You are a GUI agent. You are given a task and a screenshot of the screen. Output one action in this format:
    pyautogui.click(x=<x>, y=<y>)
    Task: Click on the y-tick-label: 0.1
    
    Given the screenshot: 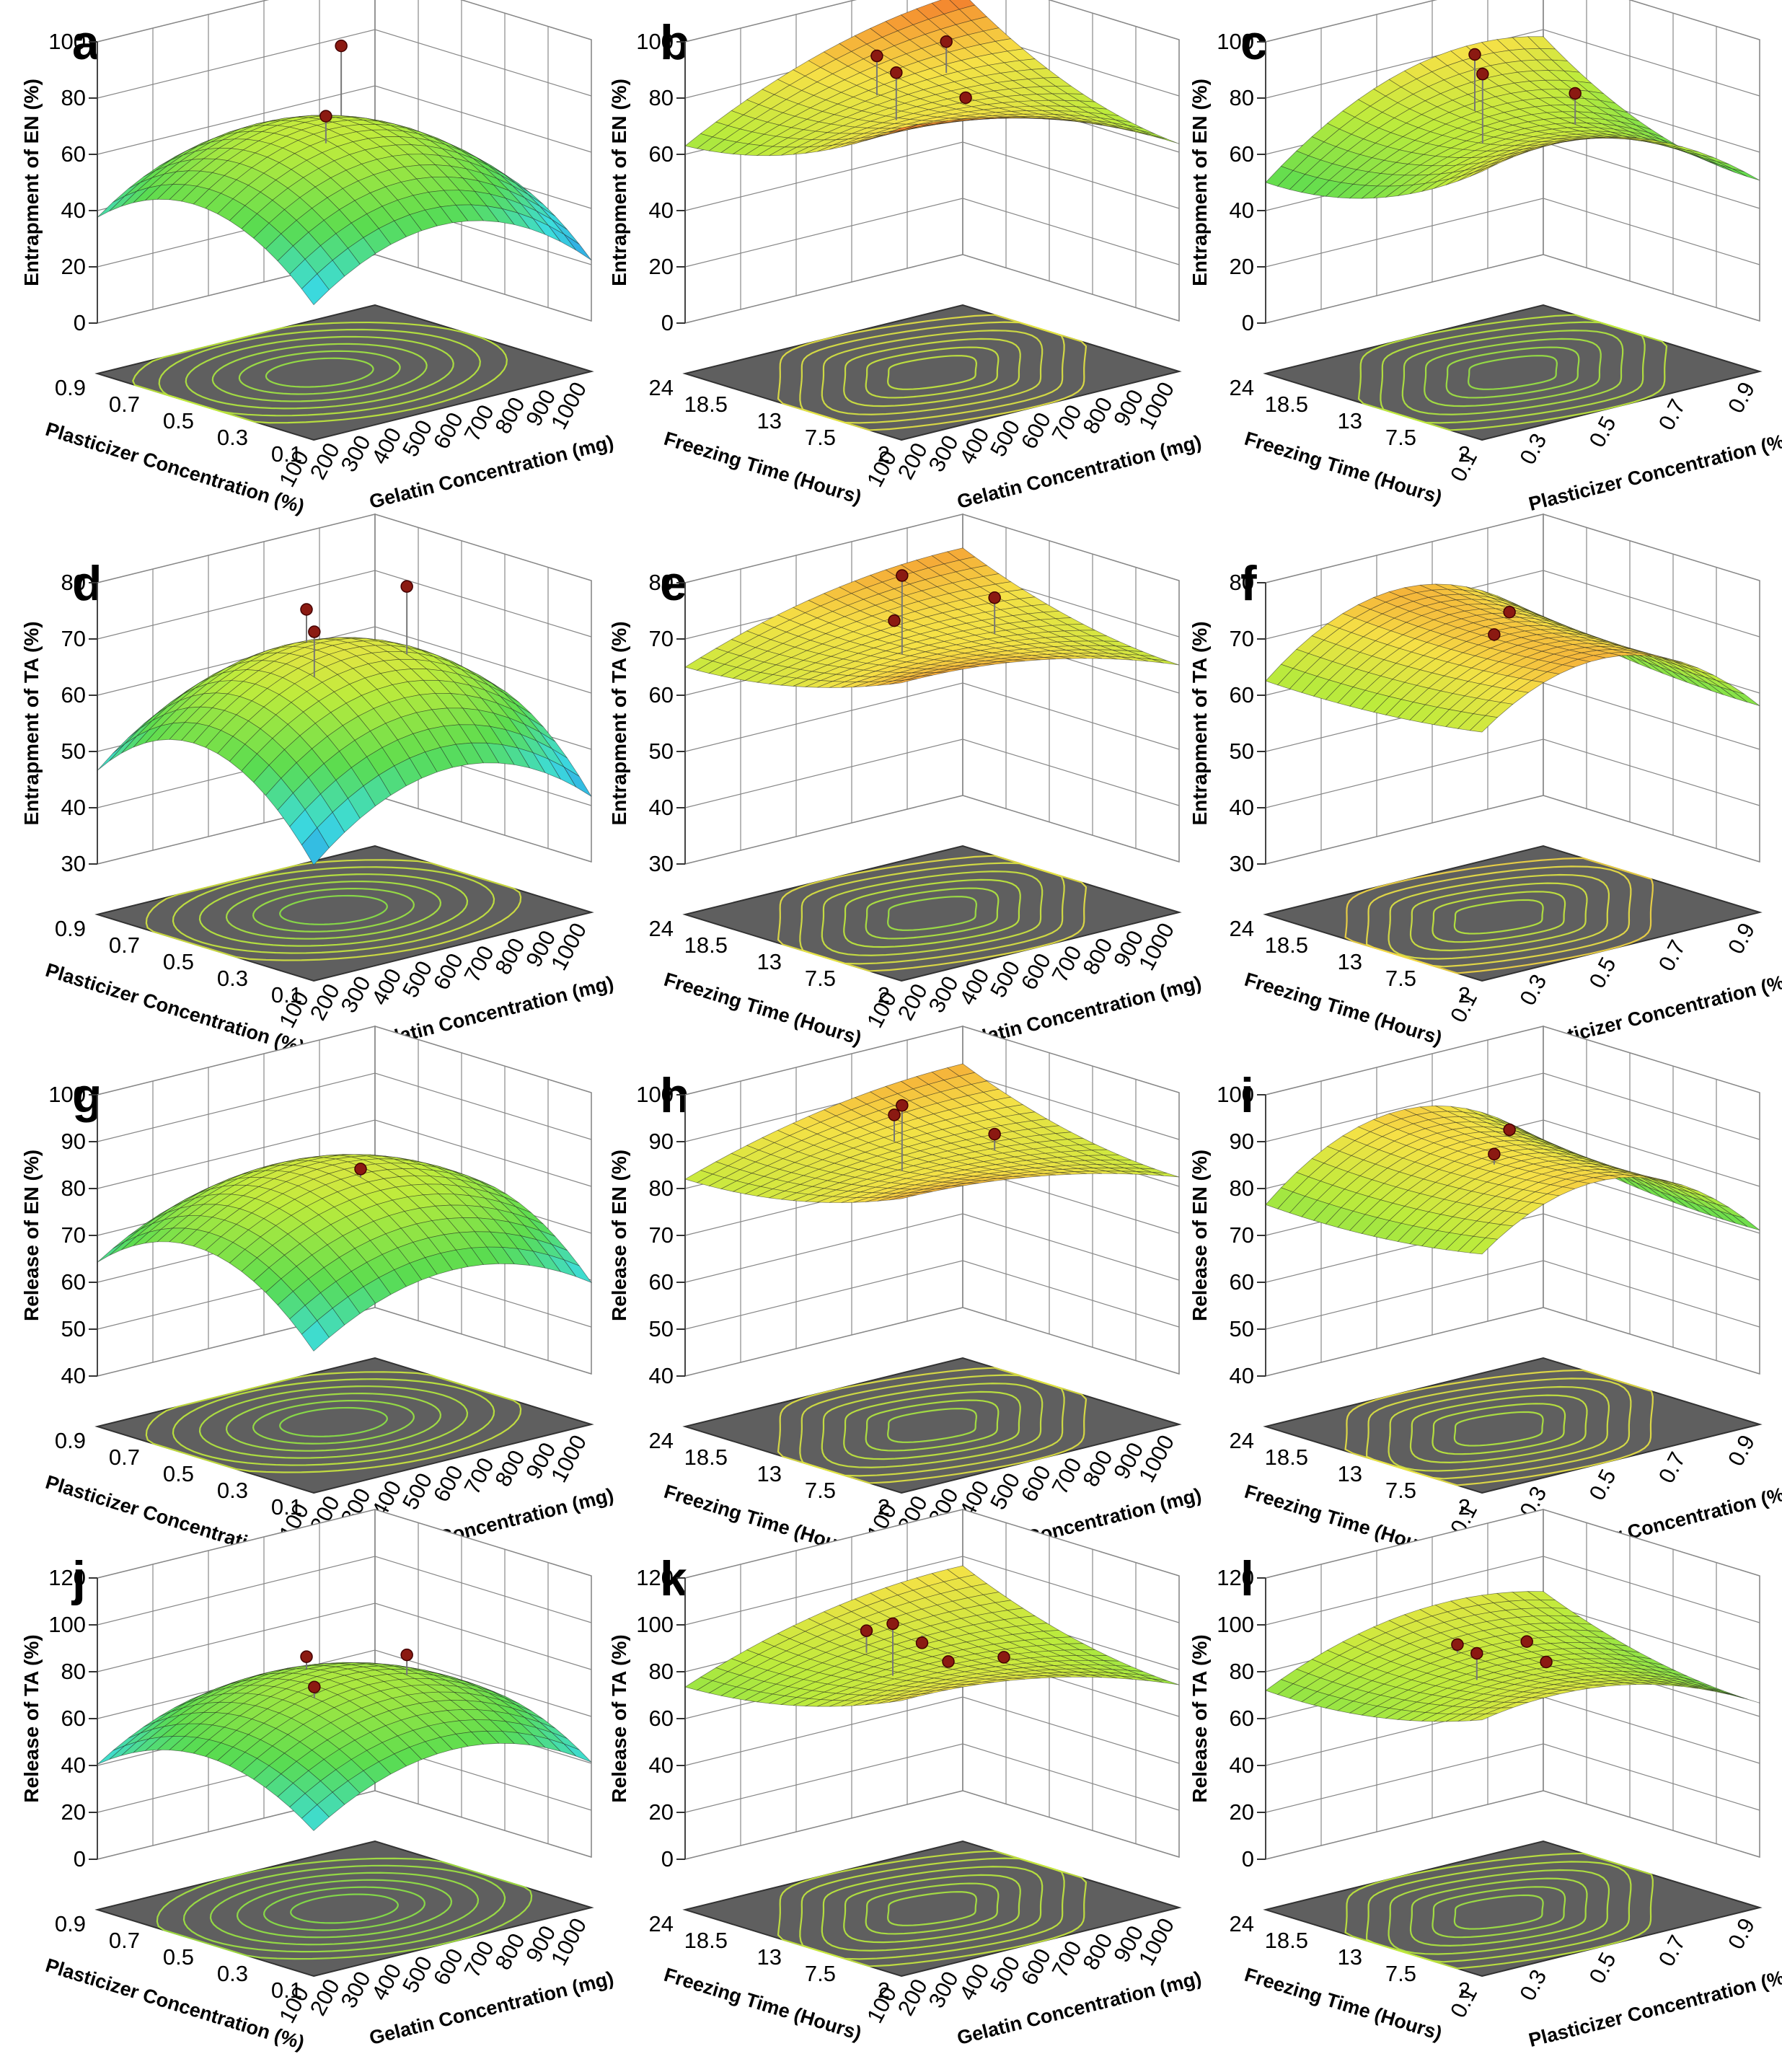 What is the action you would take?
    pyautogui.click(x=286, y=1507)
    